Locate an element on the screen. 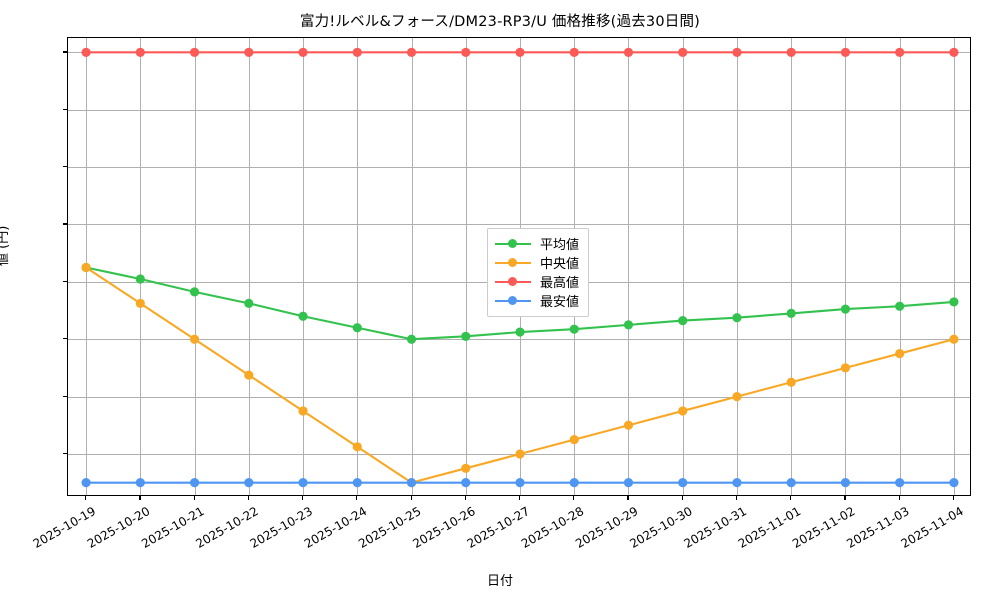 The image size is (1000, 600). y-axis-label: 値 (円) is located at coordinates (5, 245).